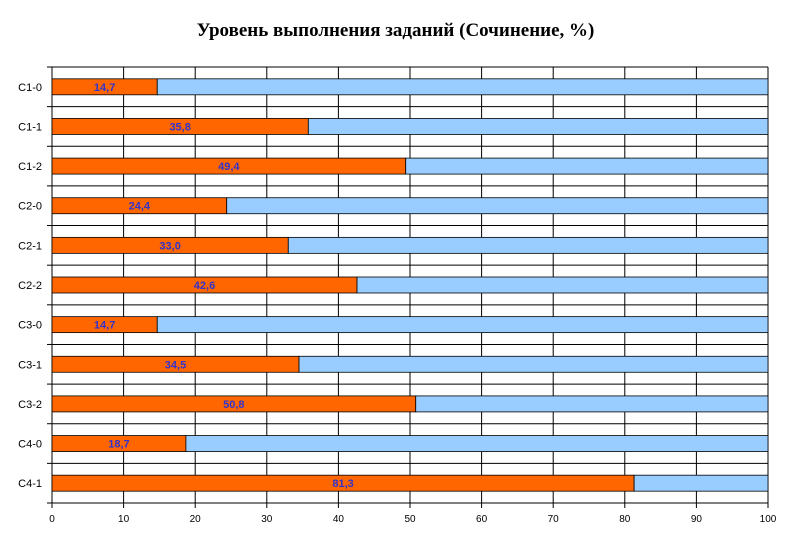  What do you see at coordinates (52, 519) in the screenshot?
I see `x-tick-label: 0` at bounding box center [52, 519].